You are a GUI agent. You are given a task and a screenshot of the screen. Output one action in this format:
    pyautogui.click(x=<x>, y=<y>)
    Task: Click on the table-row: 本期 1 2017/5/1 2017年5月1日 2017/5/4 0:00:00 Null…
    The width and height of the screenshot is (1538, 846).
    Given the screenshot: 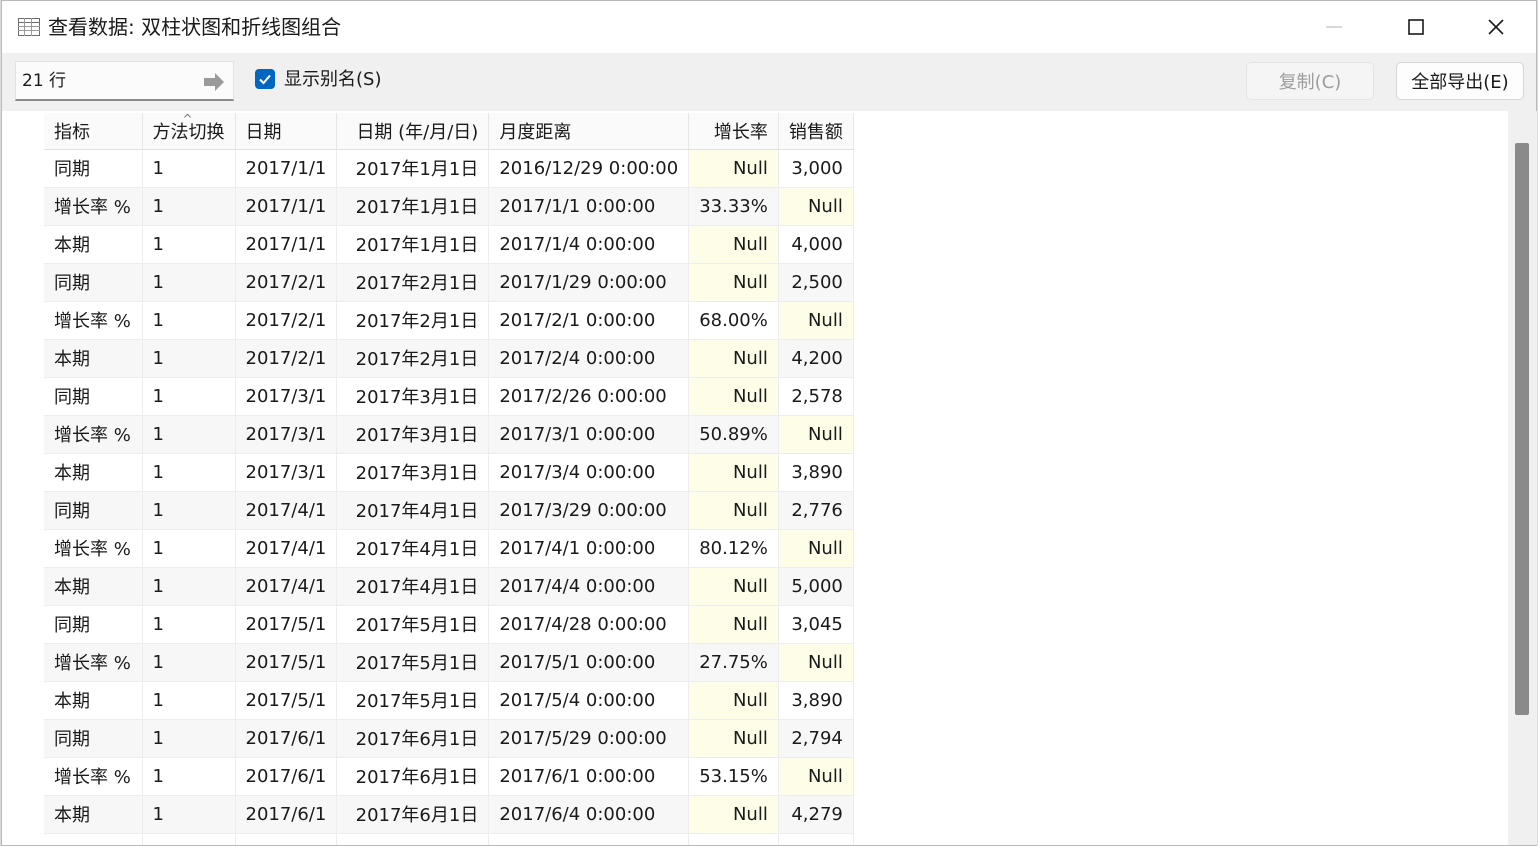 What is the action you would take?
    pyautogui.click(x=449, y=700)
    